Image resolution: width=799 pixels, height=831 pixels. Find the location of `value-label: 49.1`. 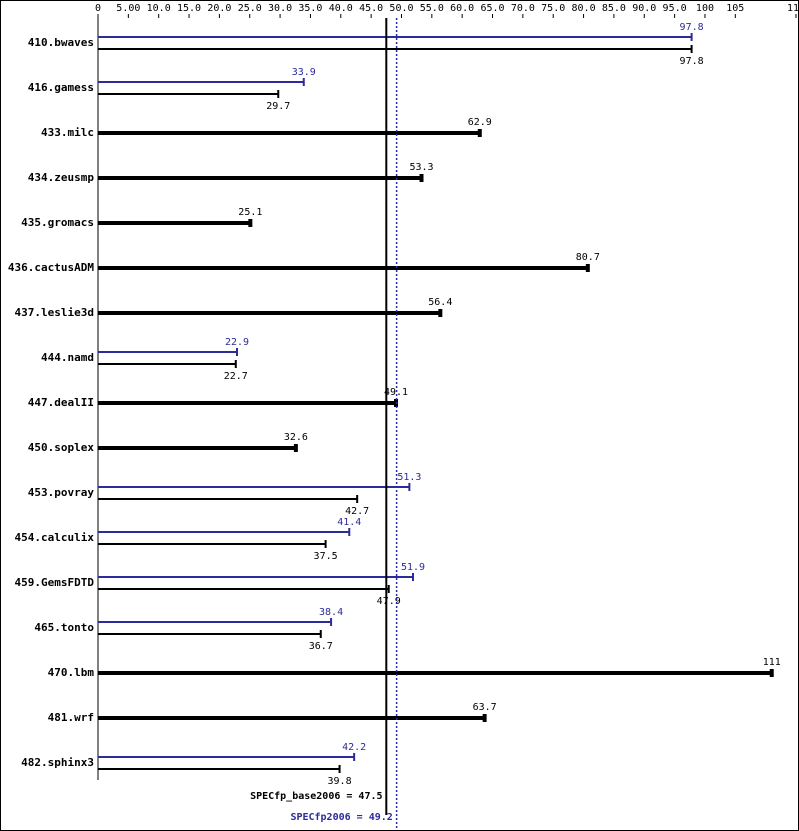

value-label: 49.1 is located at coordinates (396, 392).